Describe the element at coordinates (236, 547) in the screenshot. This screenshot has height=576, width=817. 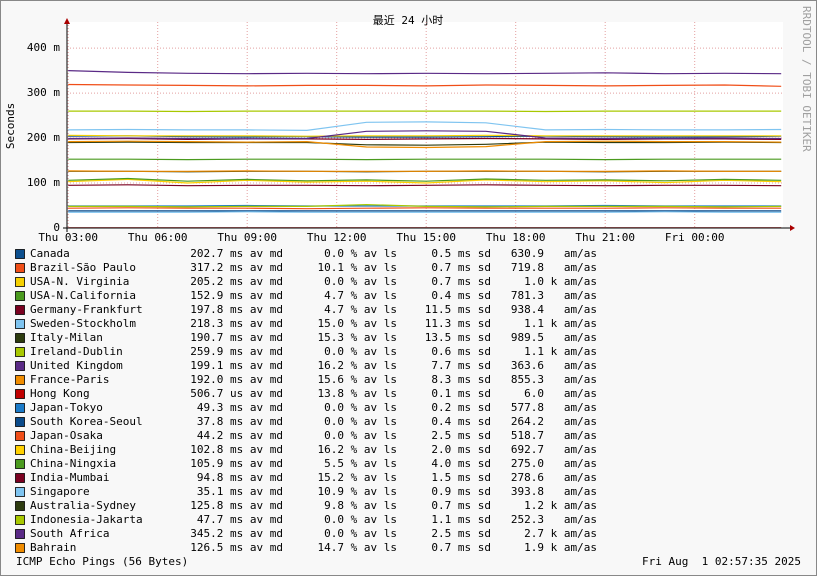
I see `legend-median: 126.5 ms av md` at that location.